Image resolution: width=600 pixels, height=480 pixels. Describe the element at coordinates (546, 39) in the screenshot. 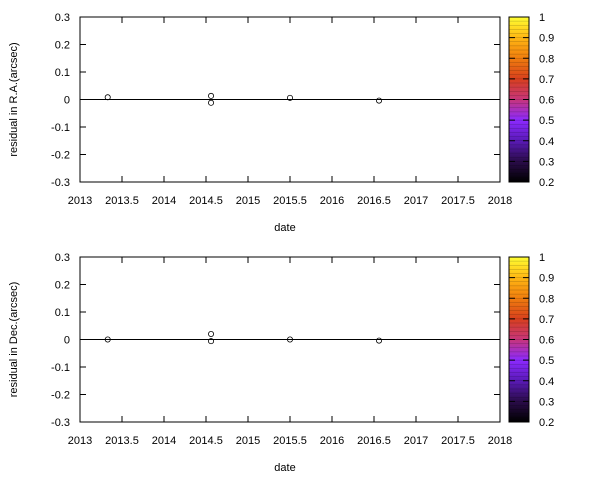

I see `ra-colorbar-label: 0.9` at that location.